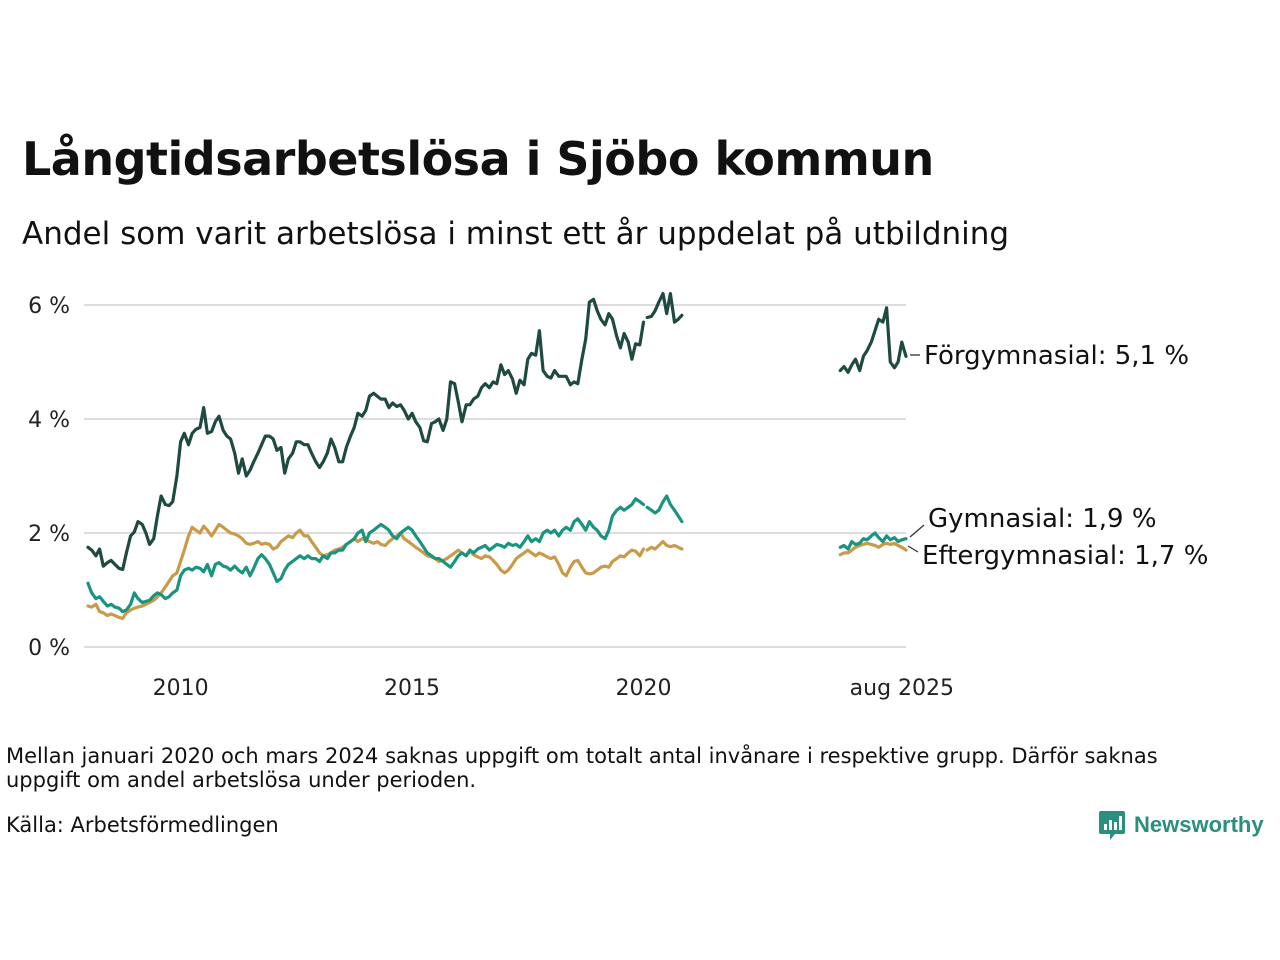 The image size is (1280, 960). What do you see at coordinates (1056, 356) in the screenshot?
I see `end-label-förgymnasial: Förgymnasial: 5,1 %` at bounding box center [1056, 356].